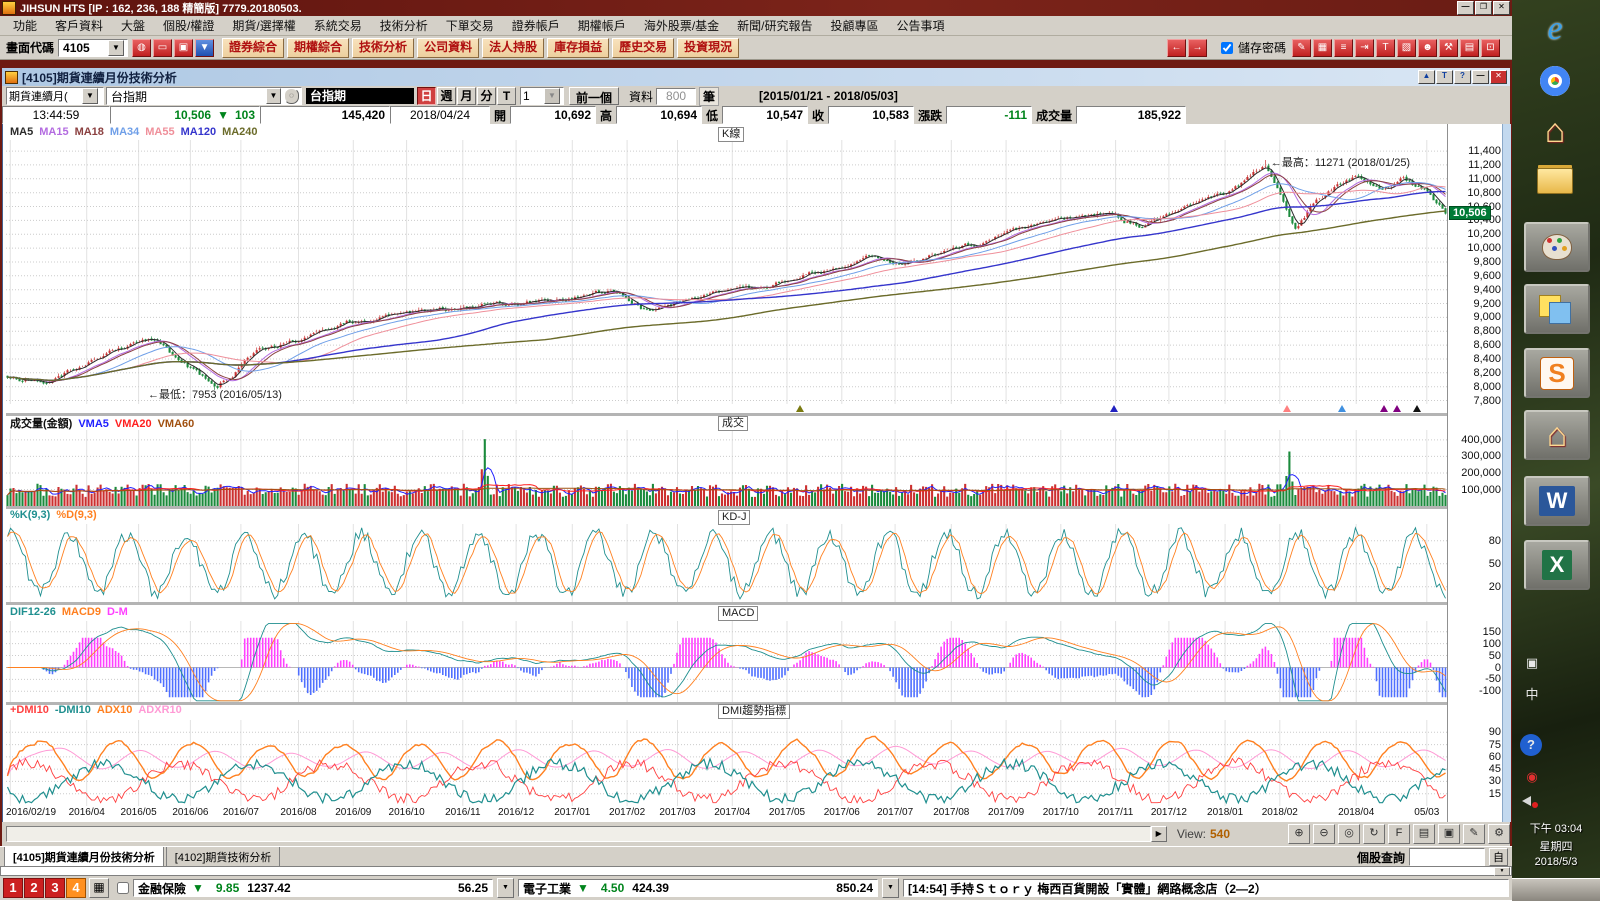 This screenshot has height=901, width=1600. What do you see at coordinates (55, 96) in the screenshot?
I see `contract-type-combo: 期貨連續月( ▼` at bounding box center [55, 96].